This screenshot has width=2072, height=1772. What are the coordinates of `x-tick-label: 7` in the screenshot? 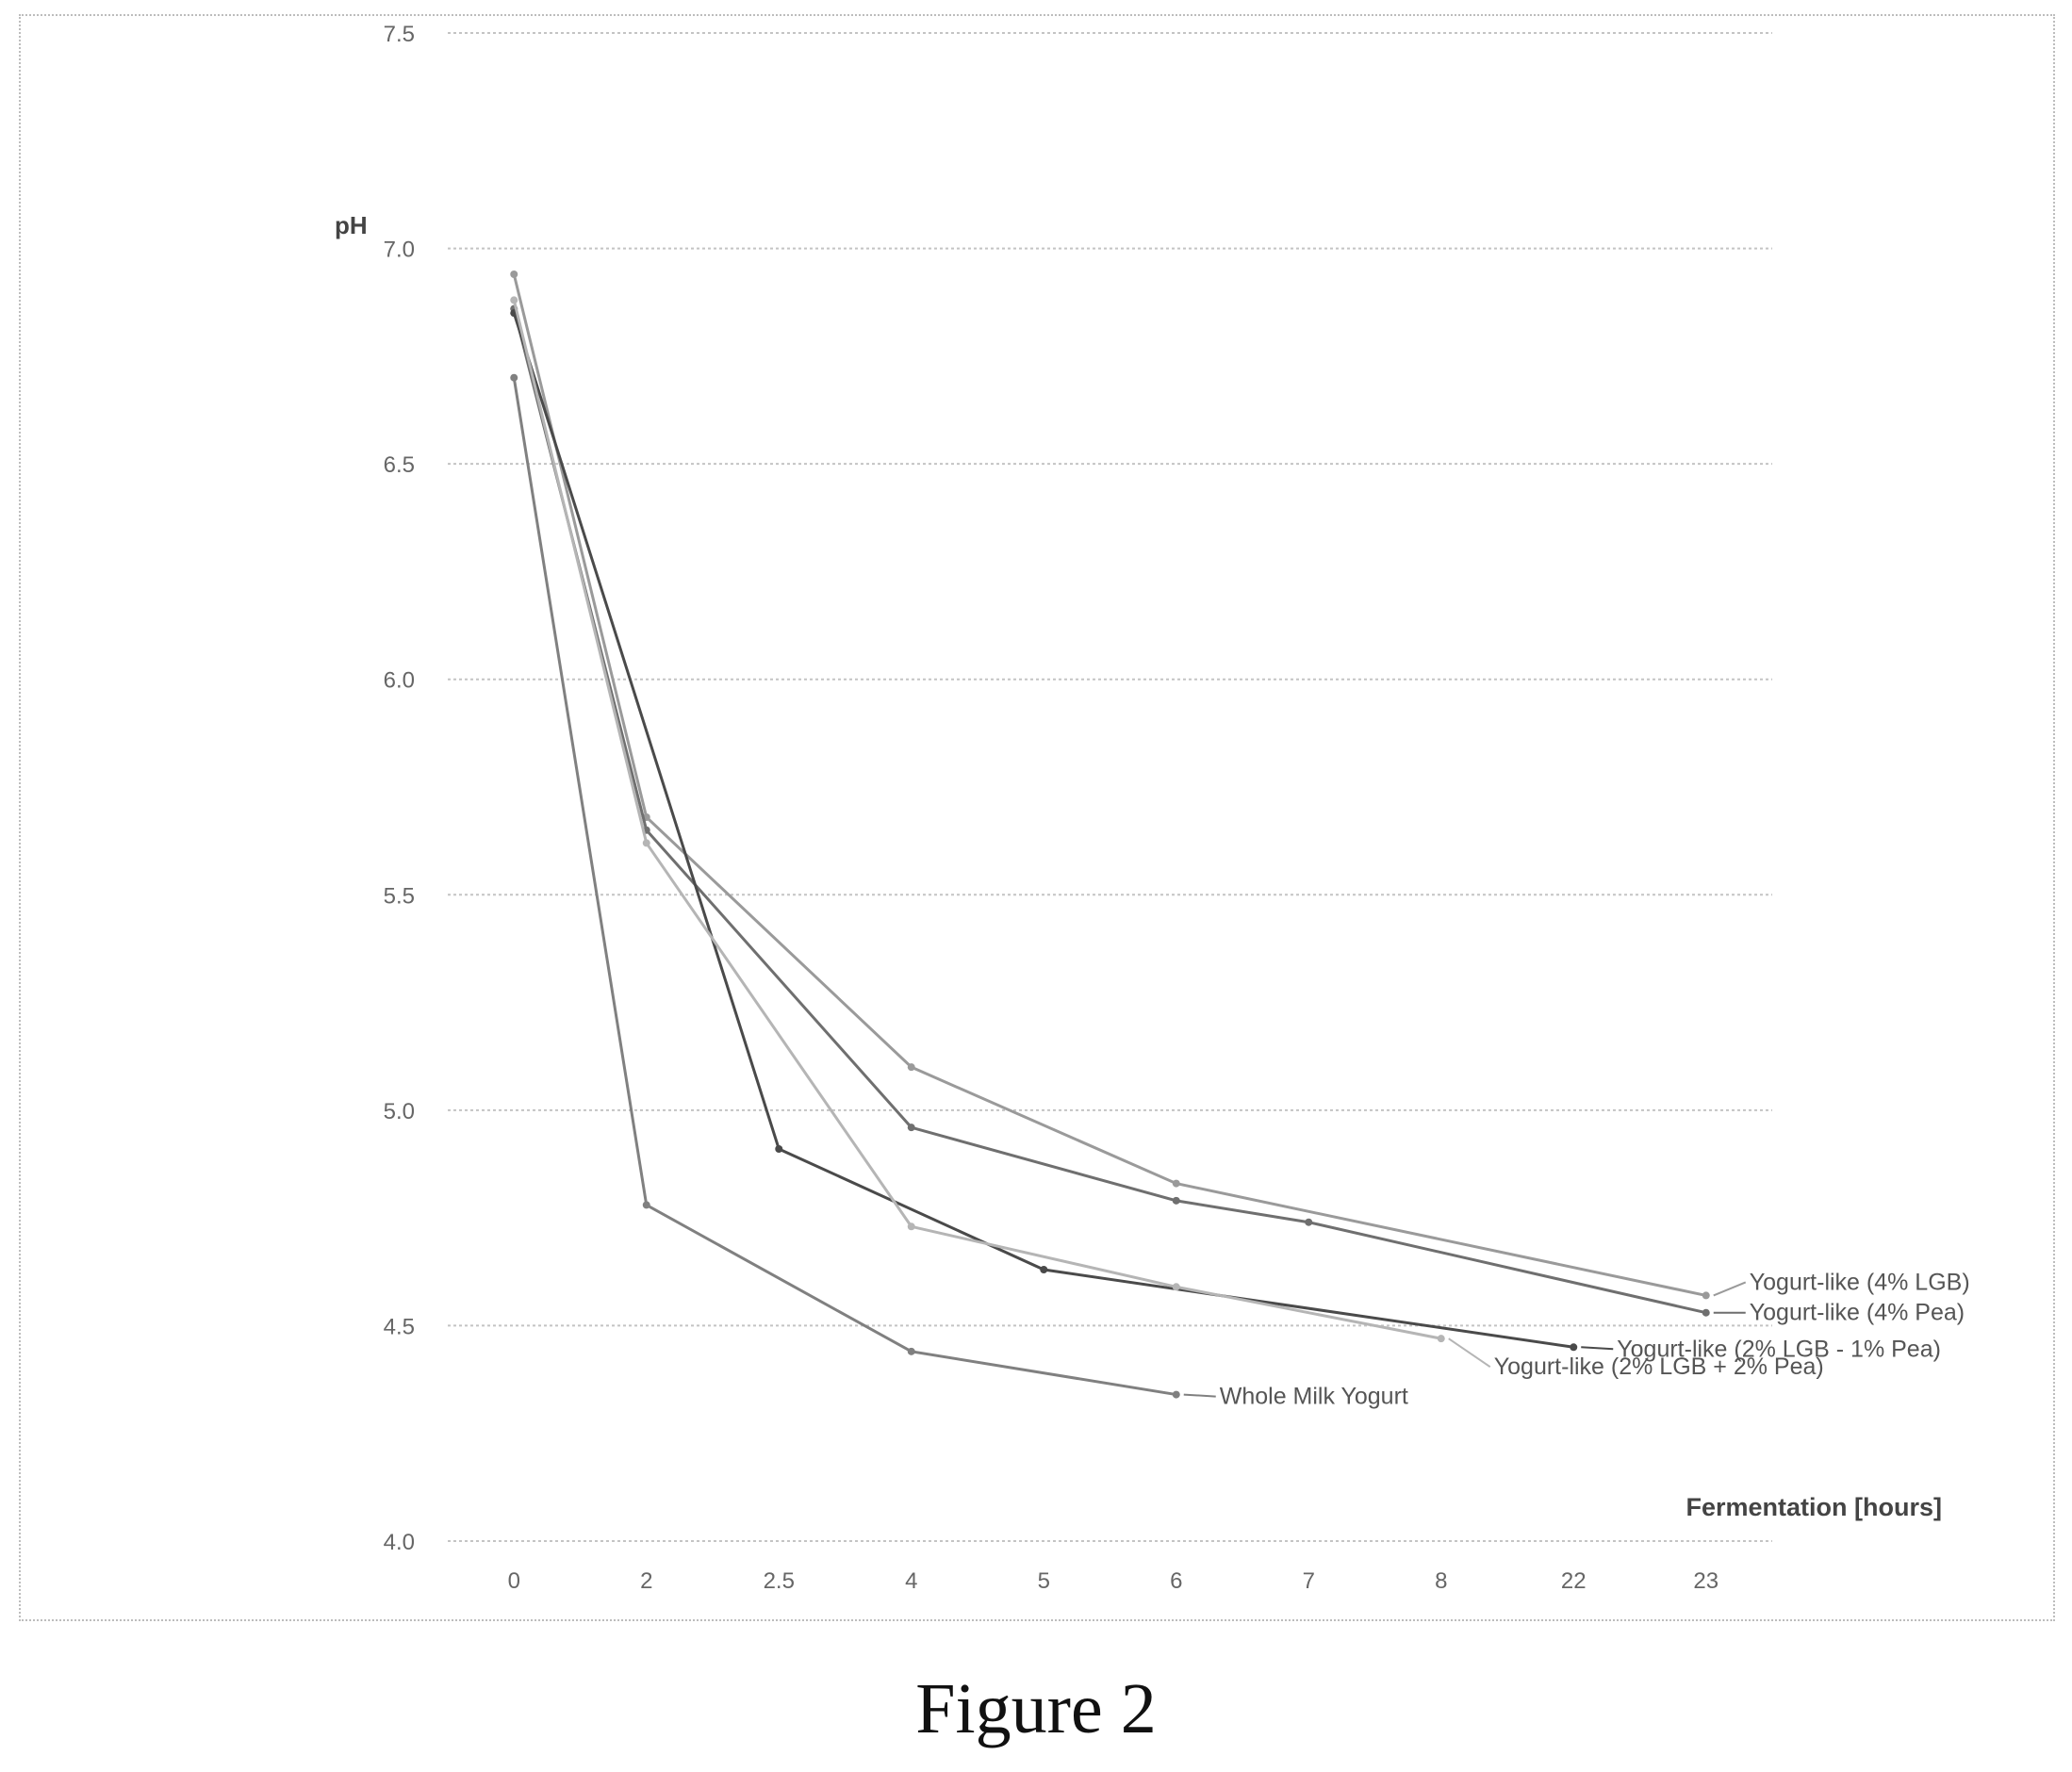 It's located at (1309, 1581).